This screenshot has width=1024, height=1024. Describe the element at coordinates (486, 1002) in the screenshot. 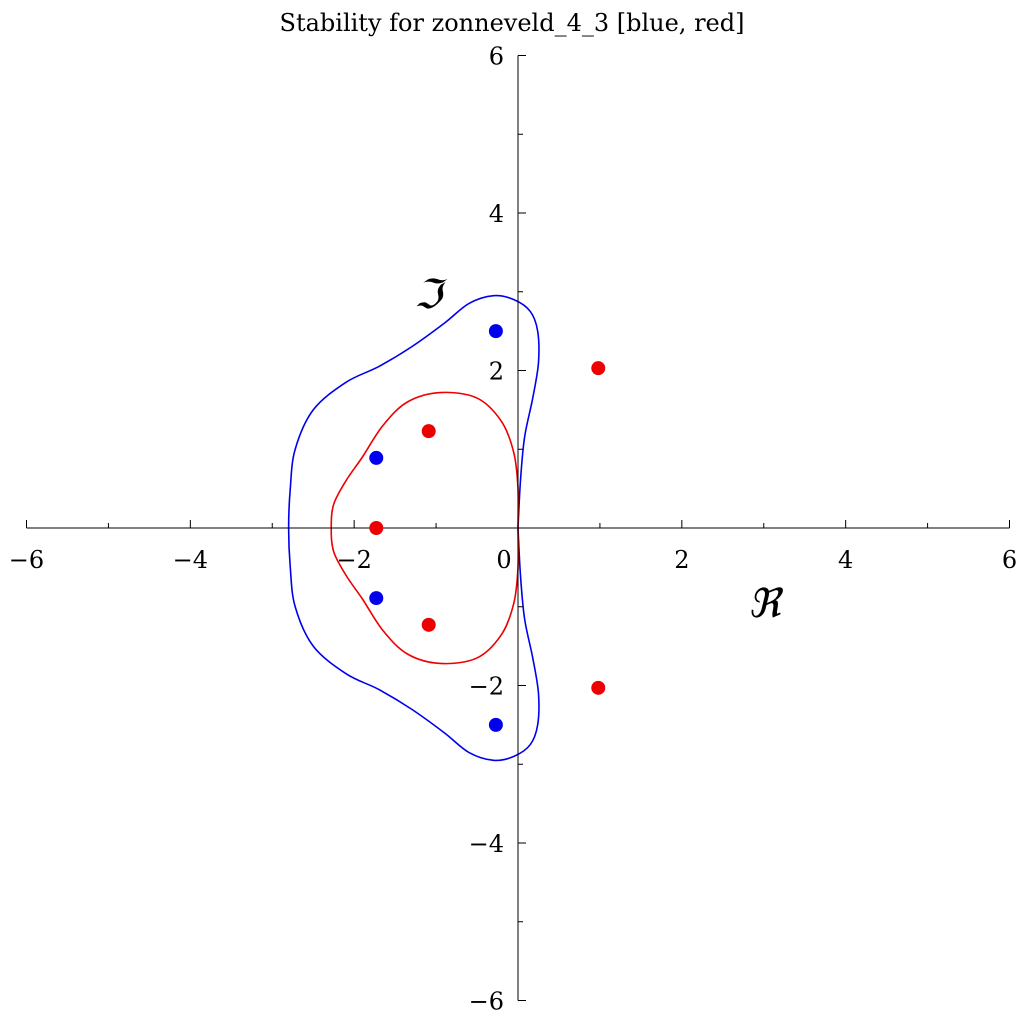

I see `y-tick-label: −6` at that location.